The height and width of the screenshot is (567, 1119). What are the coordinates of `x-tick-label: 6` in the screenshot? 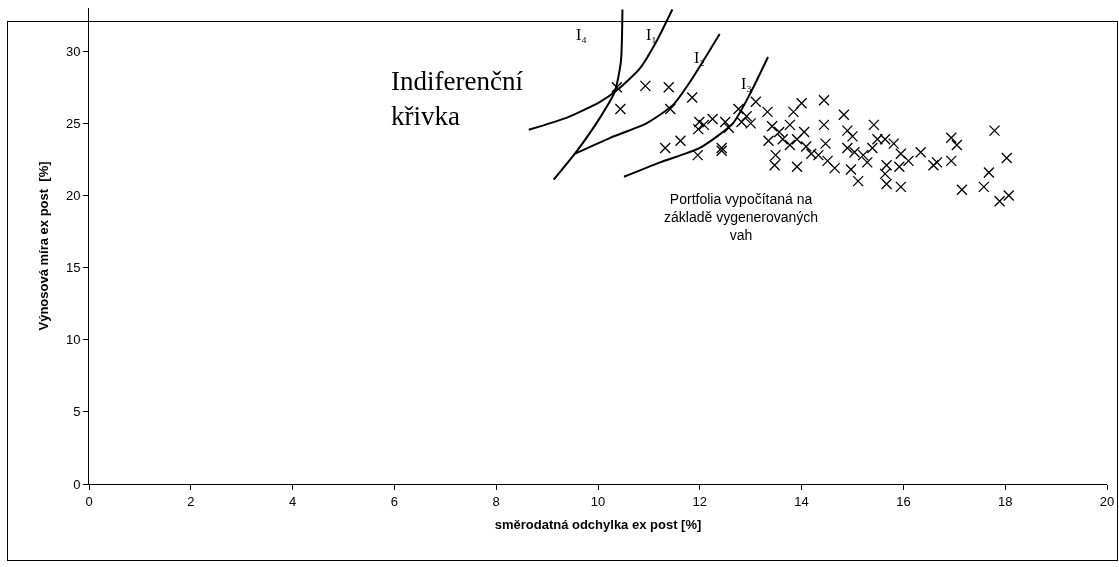 It's located at (394, 501).